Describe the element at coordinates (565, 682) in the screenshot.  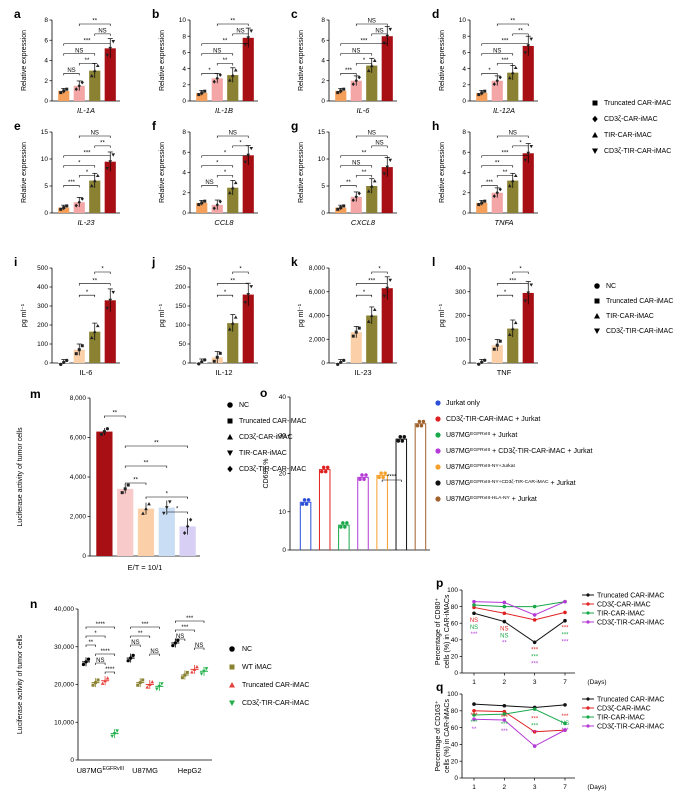
I see `x-tick-label: 7` at that location.